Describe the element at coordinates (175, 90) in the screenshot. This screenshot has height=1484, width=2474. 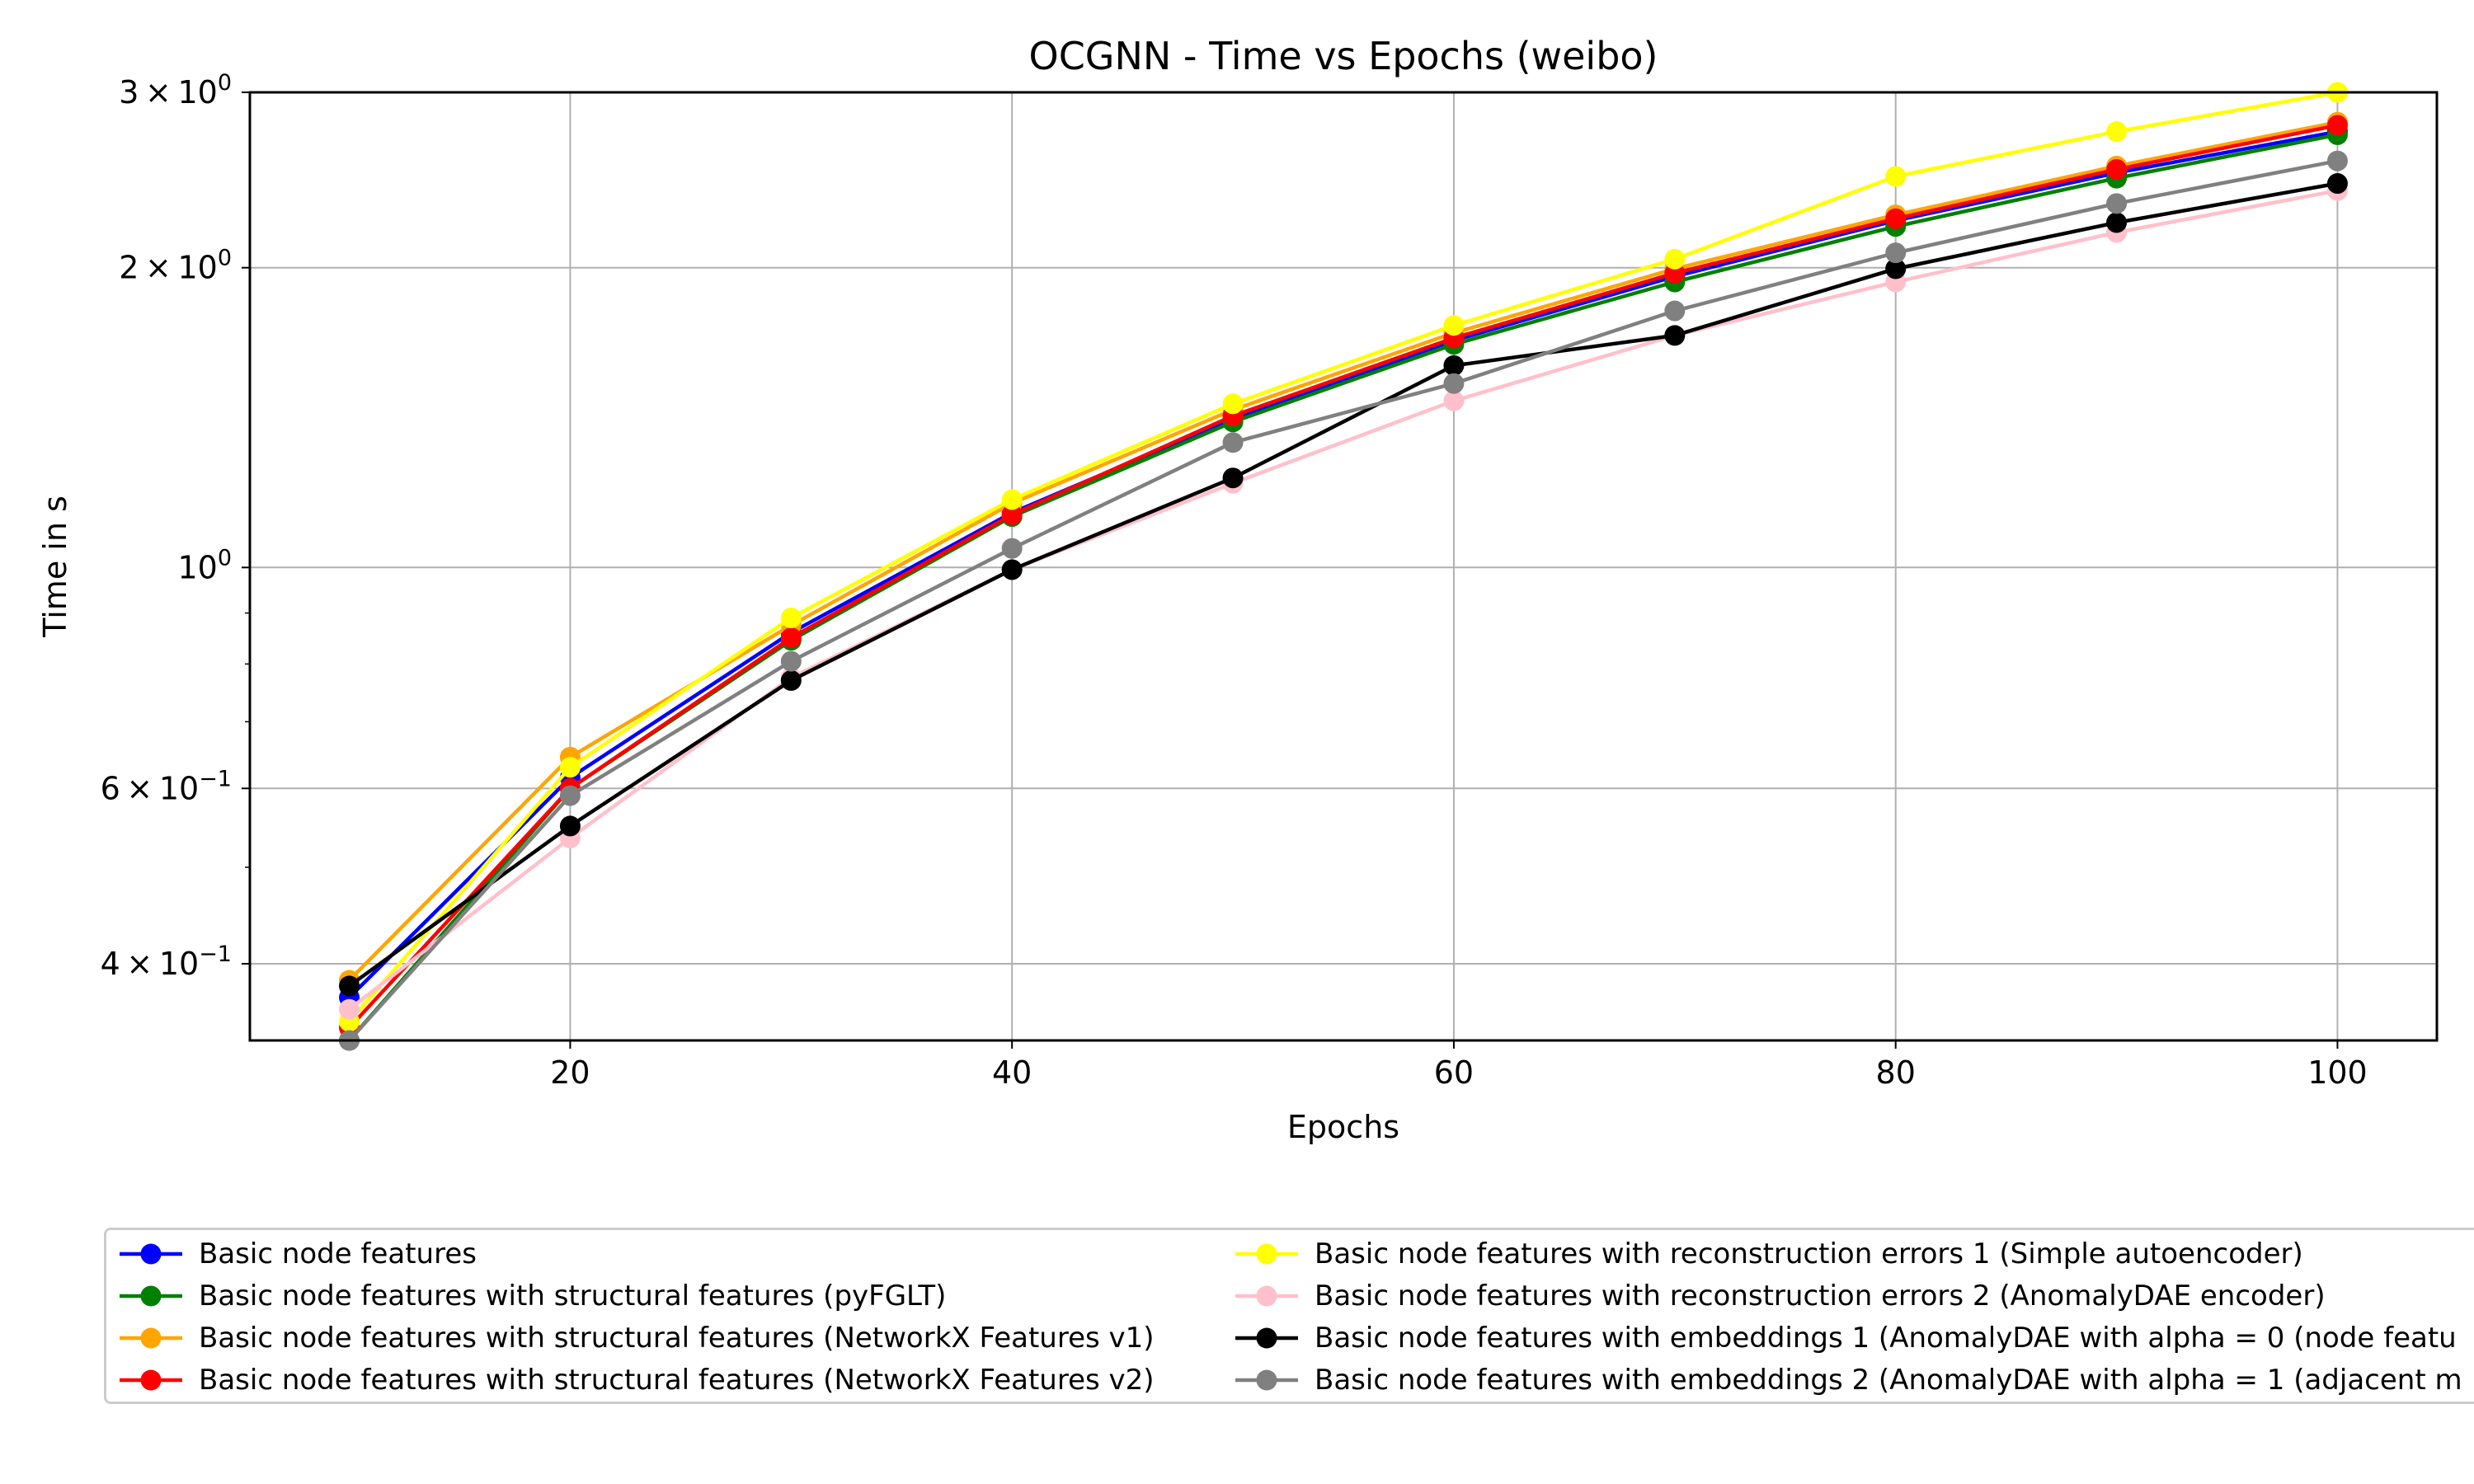
I see `y-tick-label: 3 × 100` at that location.